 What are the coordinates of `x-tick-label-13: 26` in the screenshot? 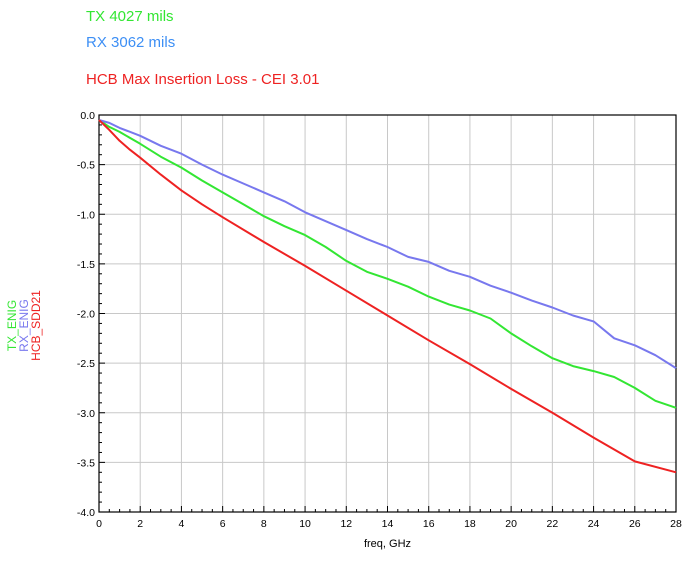 It's located at (635, 524).